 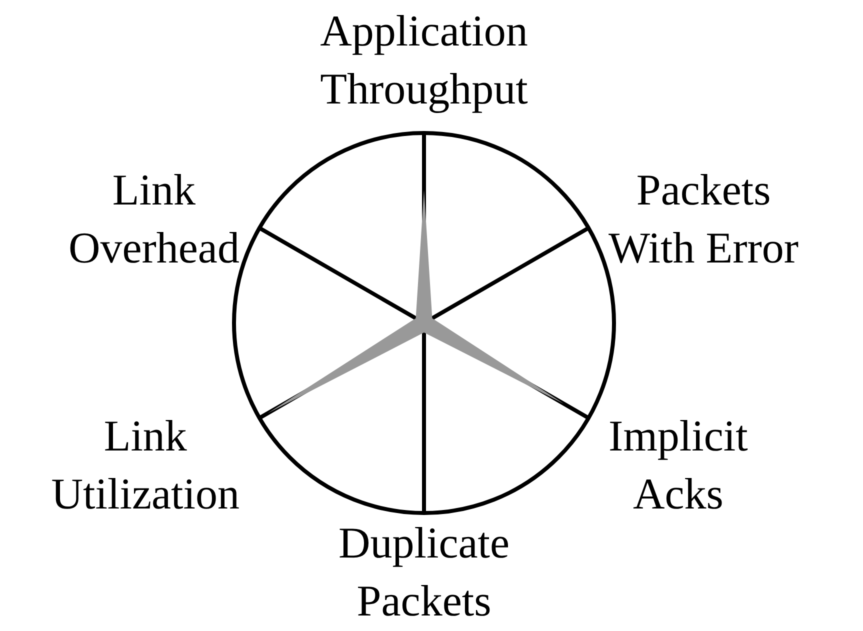 I want to click on spoke-label: Application Throughput, so click(x=424, y=60).